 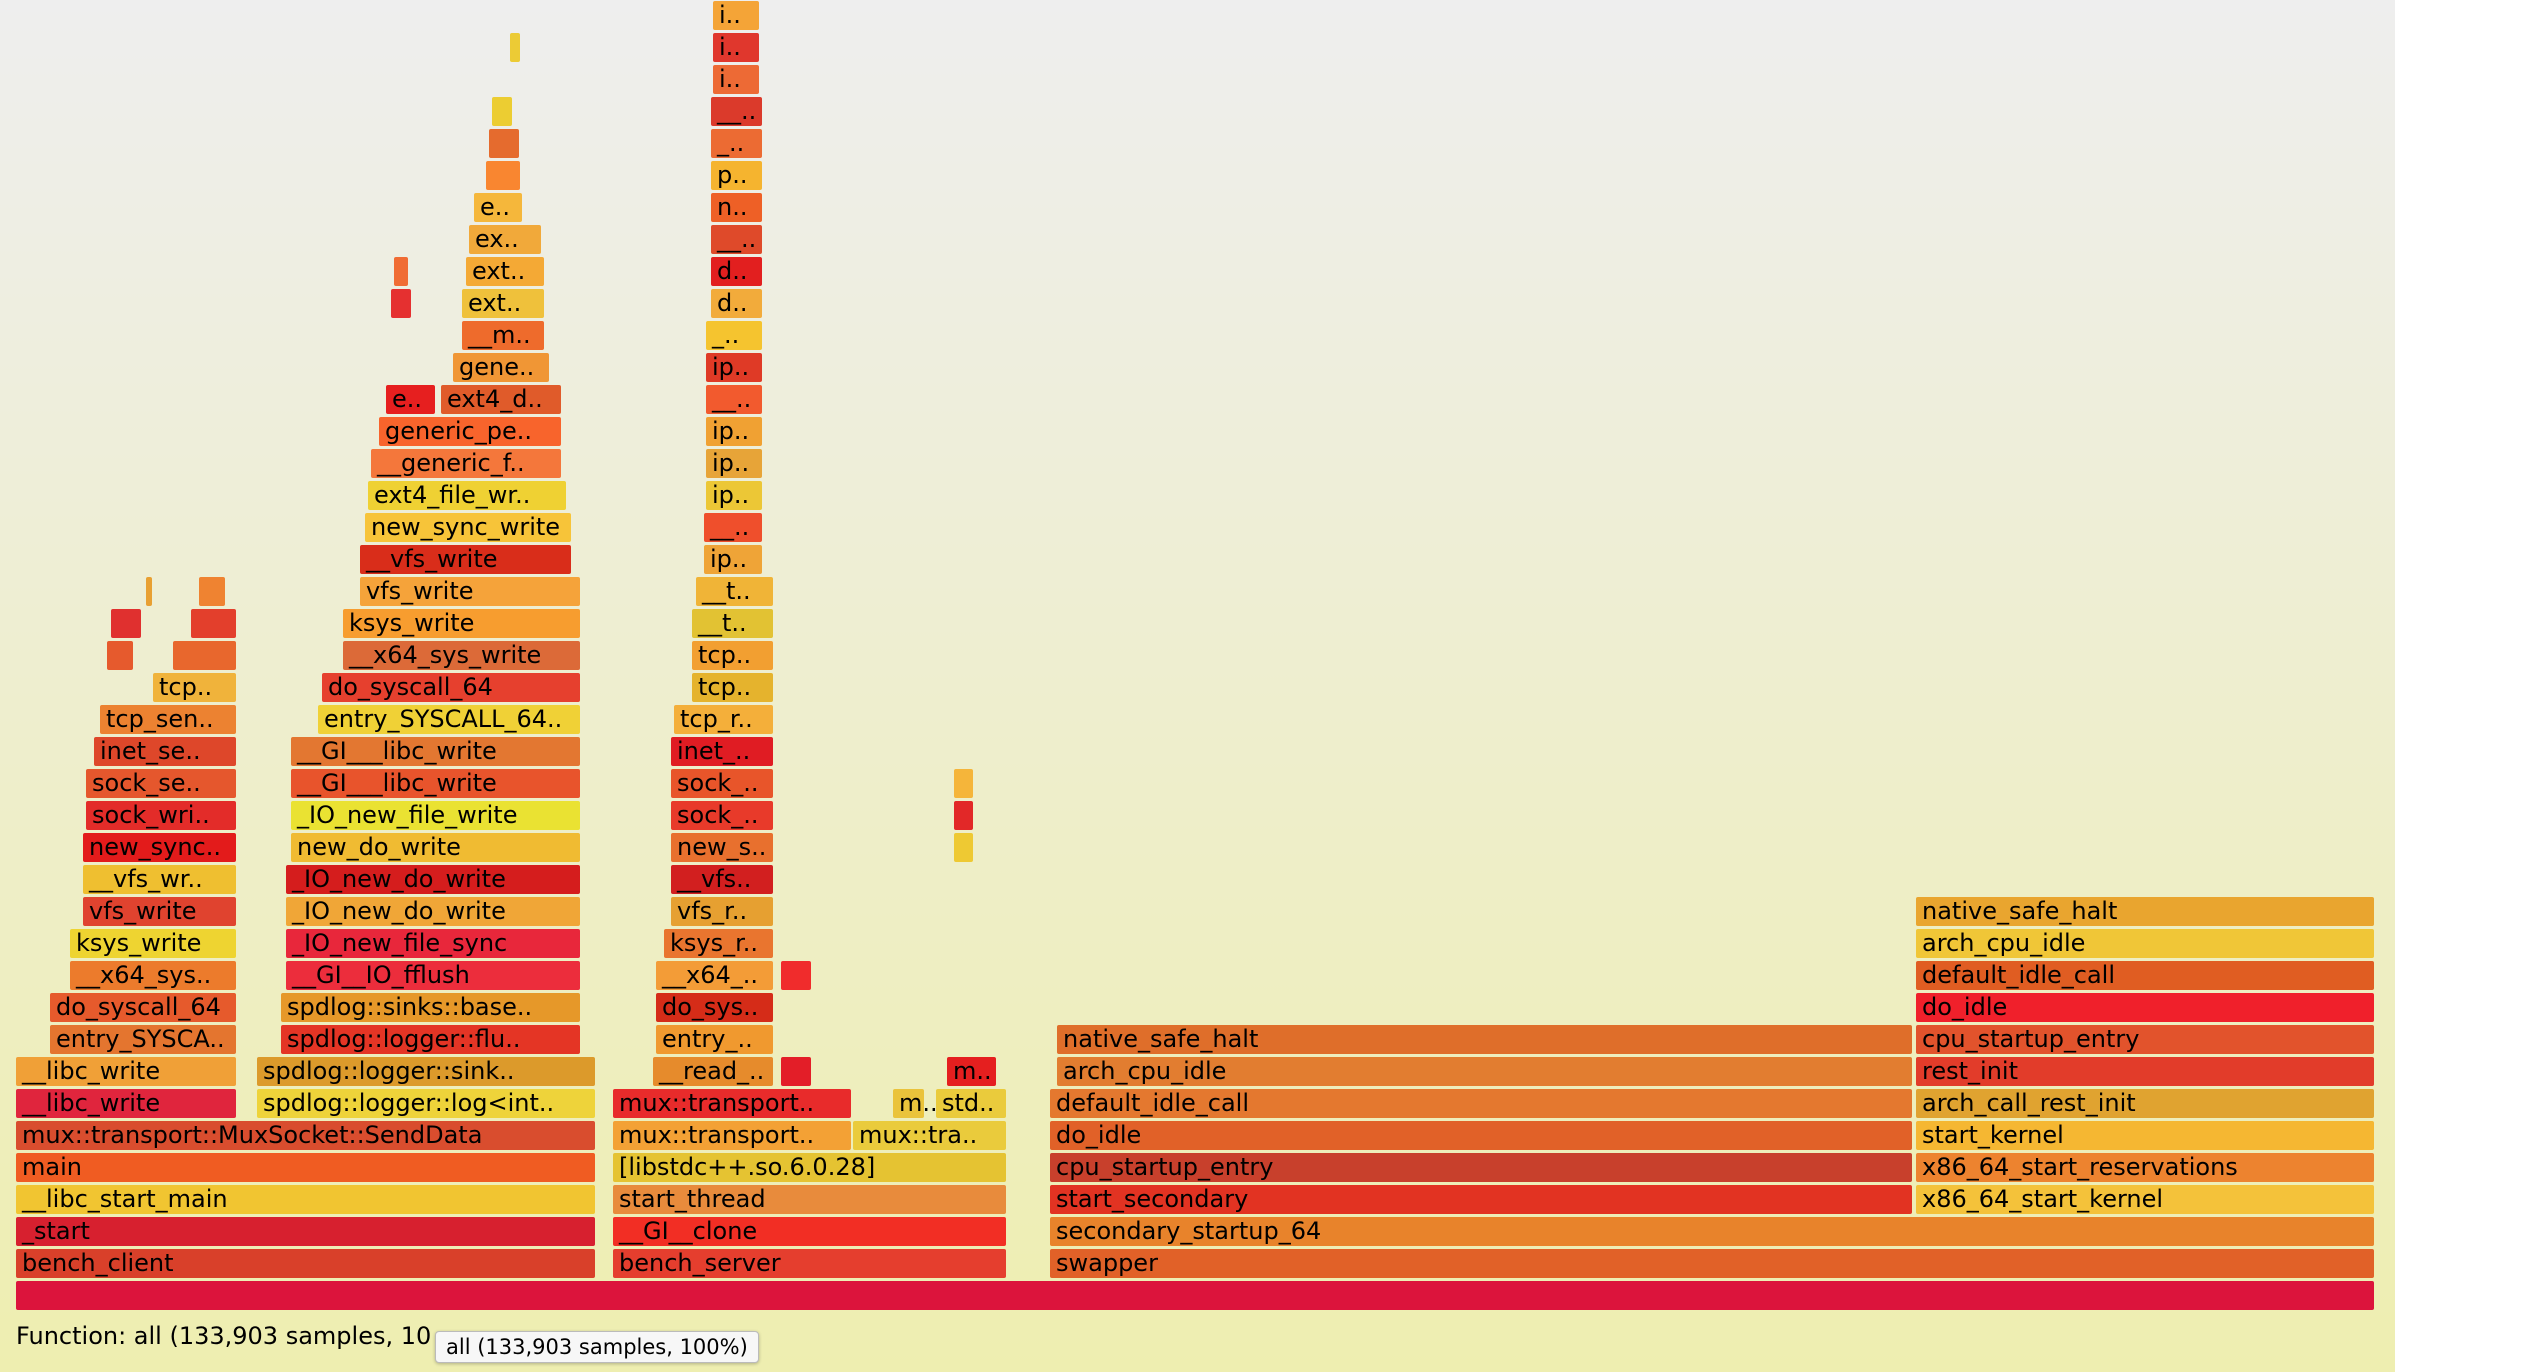 What do you see at coordinates (498, 207) in the screenshot?
I see `frame-e: e..` at bounding box center [498, 207].